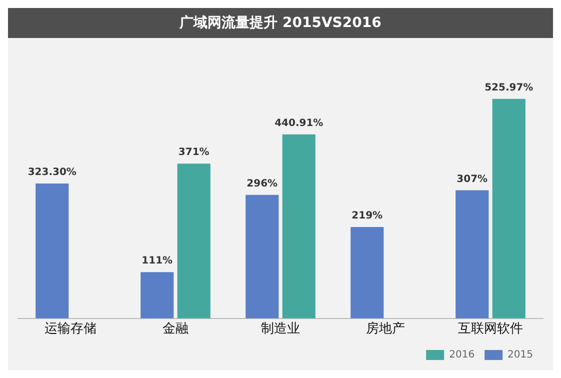 The image size is (561, 378). What do you see at coordinates (367, 216) in the screenshot?
I see `data-label: 219%` at bounding box center [367, 216].